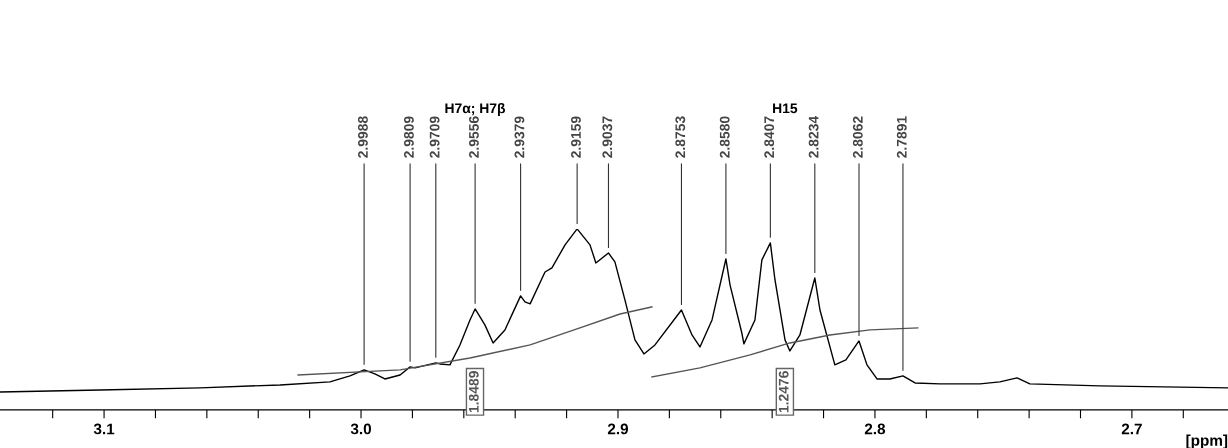 The image size is (1228, 448). What do you see at coordinates (519, 137) in the screenshot?
I see `annotation: 2.9379` at bounding box center [519, 137].